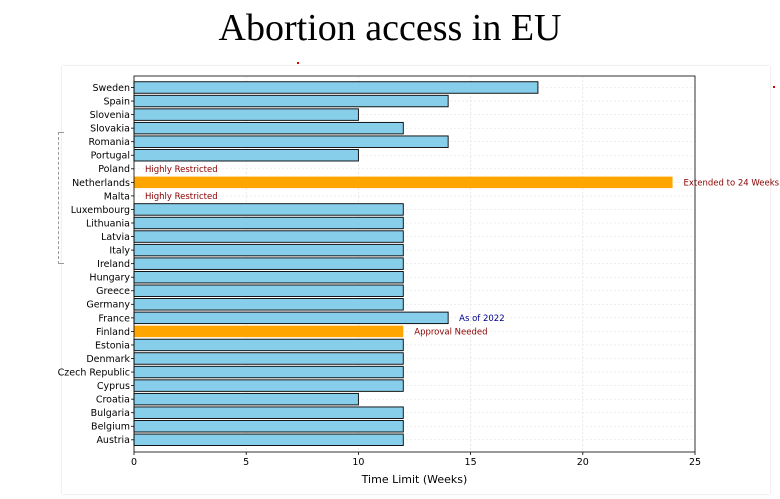 The height and width of the screenshot is (499, 780). Describe the element at coordinates (246, 399) in the screenshot. I see `bar-croatia` at that location.